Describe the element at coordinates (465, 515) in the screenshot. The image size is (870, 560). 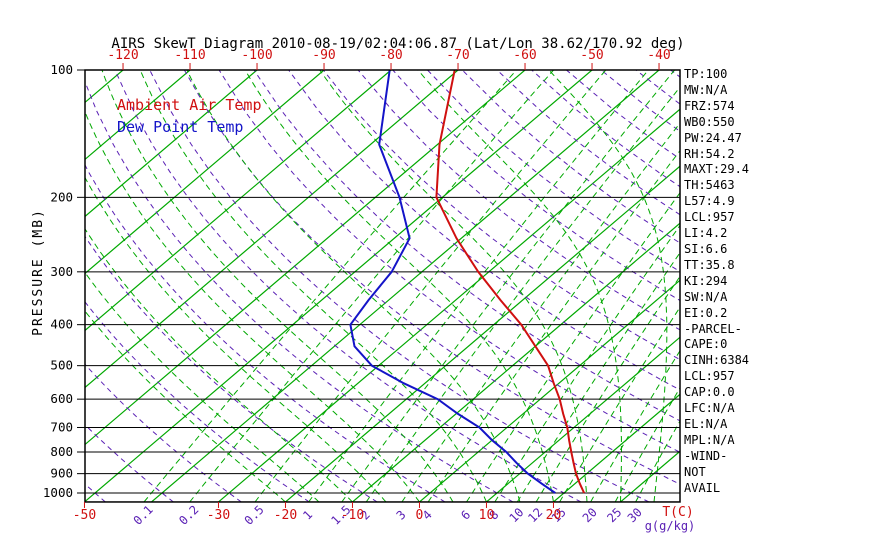
I see `mixing-ratio-tick-label: 6` at that location.